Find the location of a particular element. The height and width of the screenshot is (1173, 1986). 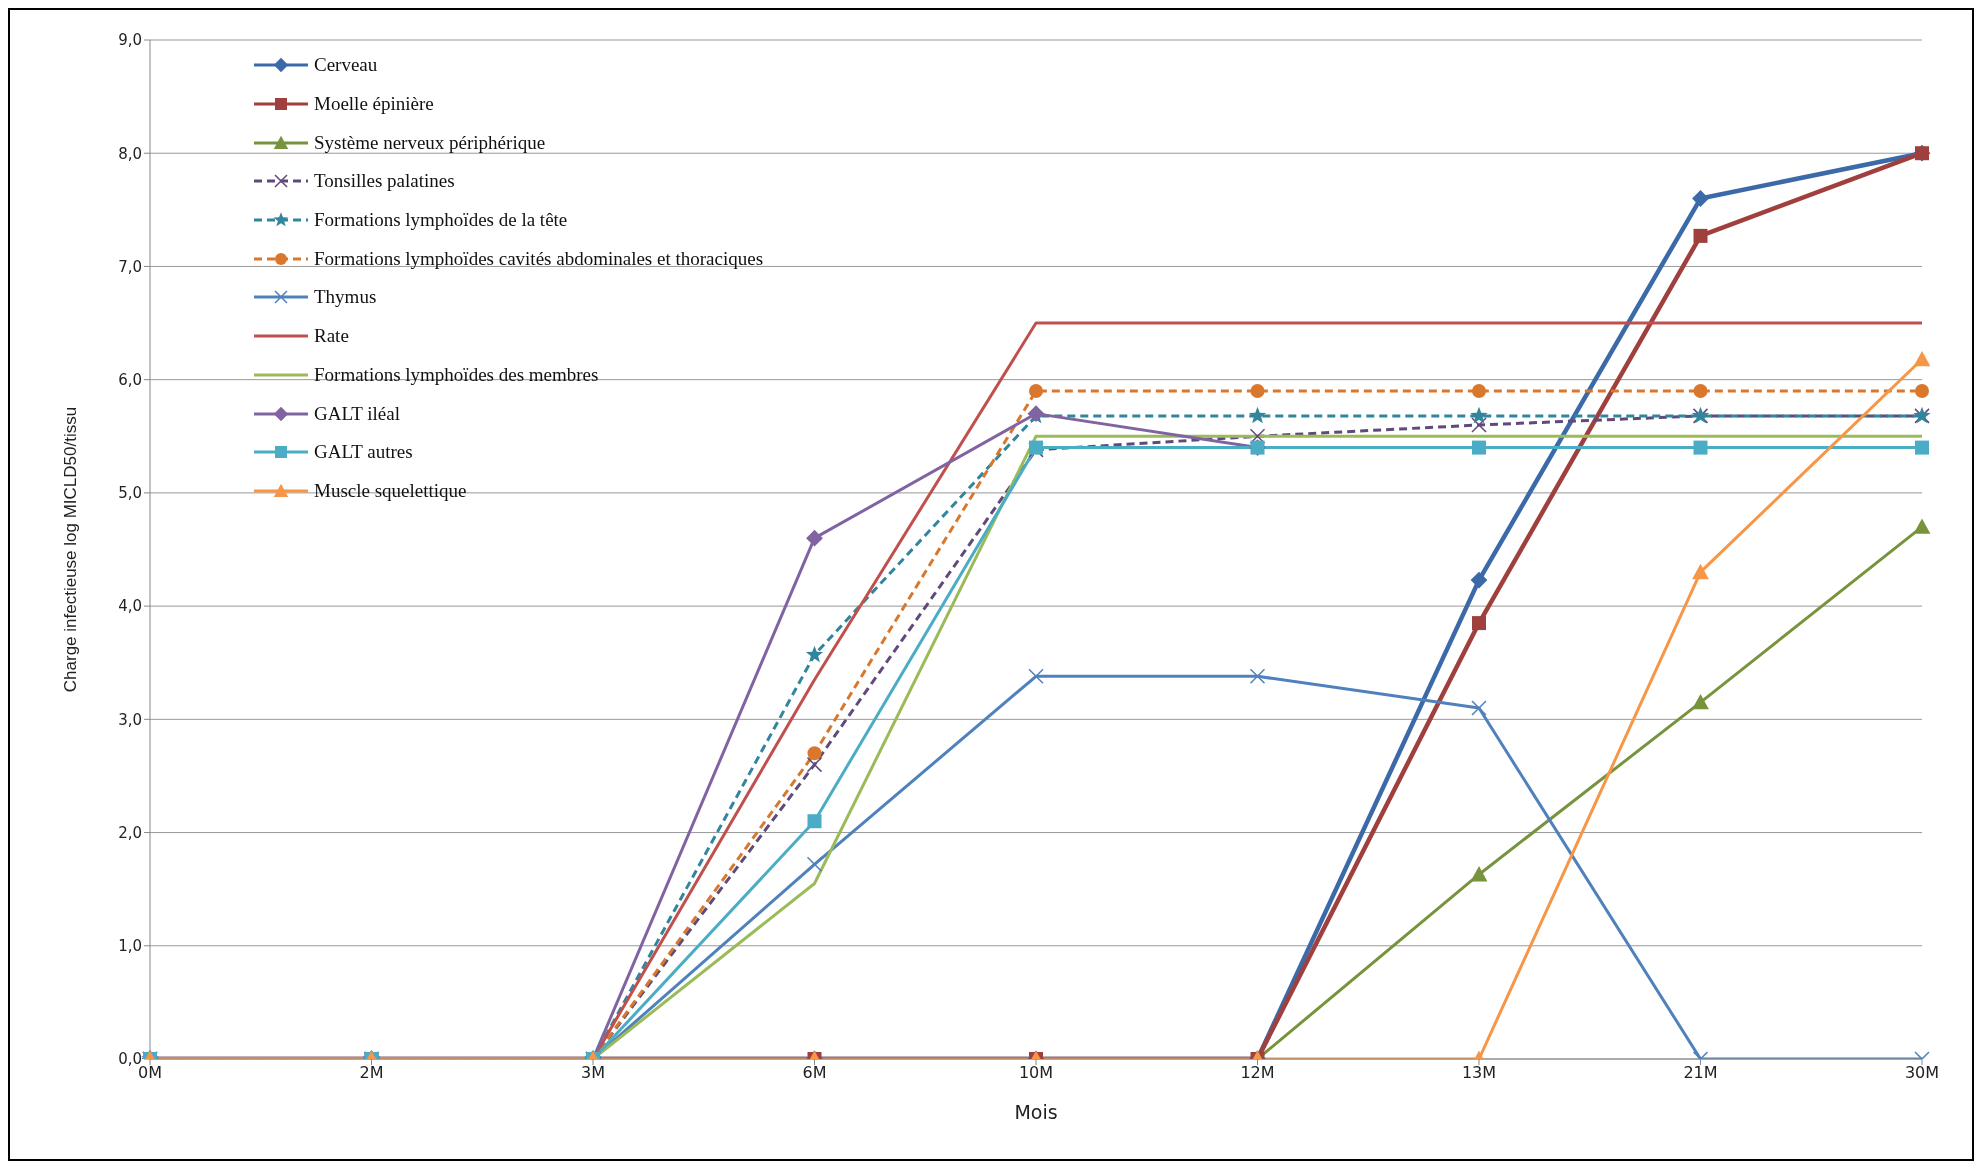

x-tick-label: 21M is located at coordinates (1700, 1073).